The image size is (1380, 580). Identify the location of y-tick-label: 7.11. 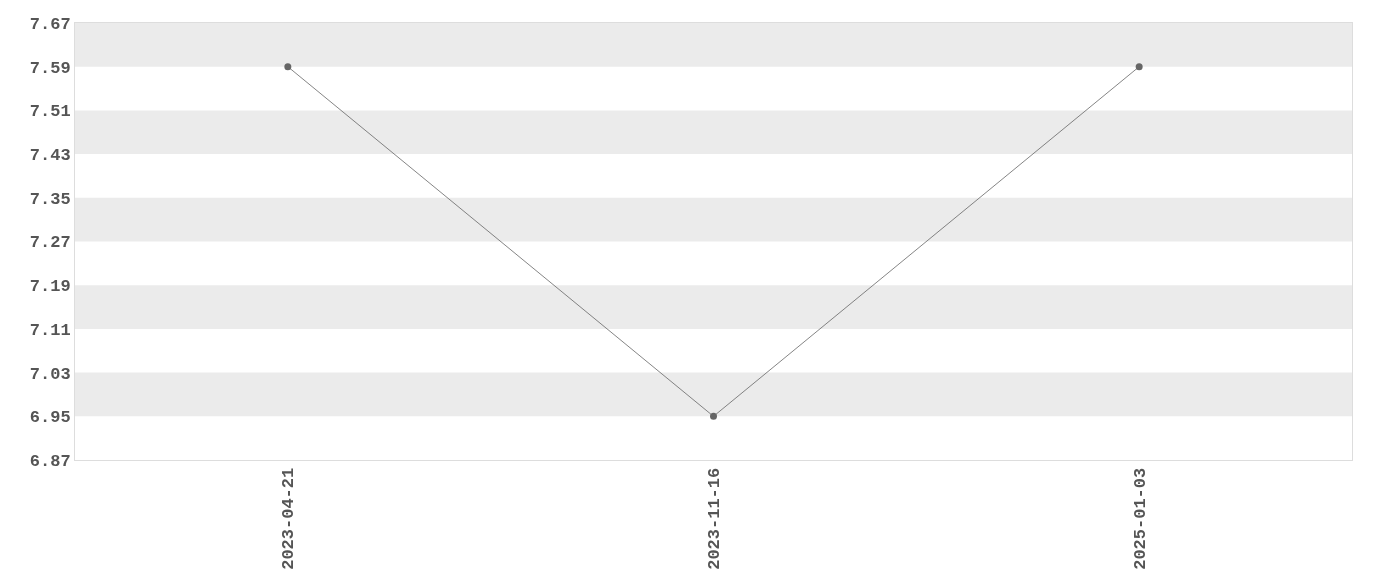
(50, 330).